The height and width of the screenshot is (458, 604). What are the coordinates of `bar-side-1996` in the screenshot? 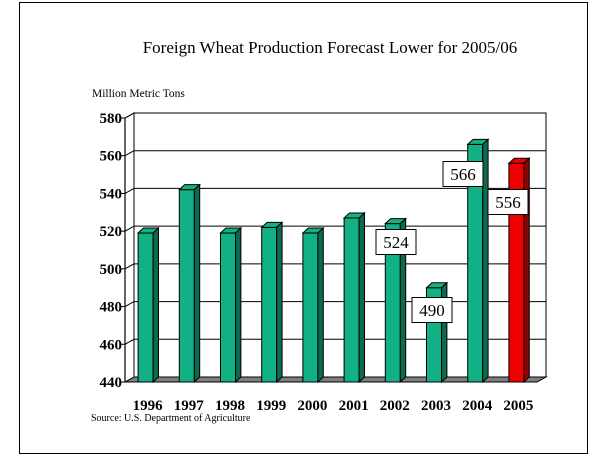 It's located at (155, 305).